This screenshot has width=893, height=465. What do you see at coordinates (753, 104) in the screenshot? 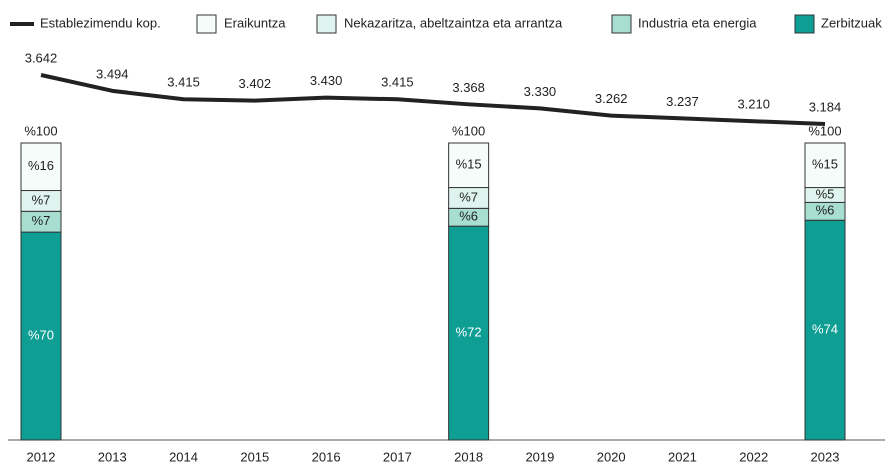
I see `line-value-label: 3.210` at bounding box center [753, 104].